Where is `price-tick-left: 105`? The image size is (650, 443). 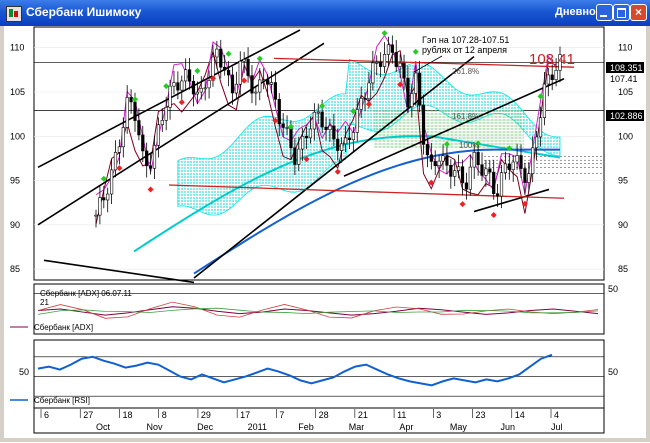 price-tick-left: 105 is located at coordinates (17, 92).